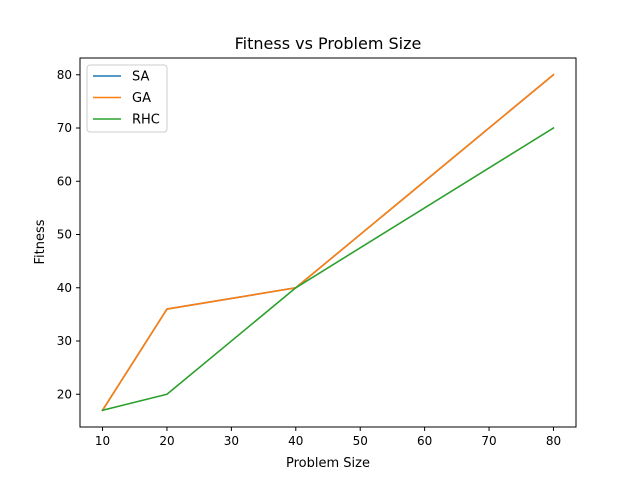 The height and width of the screenshot is (480, 640). I want to click on x-tick-label: 40, so click(295, 441).